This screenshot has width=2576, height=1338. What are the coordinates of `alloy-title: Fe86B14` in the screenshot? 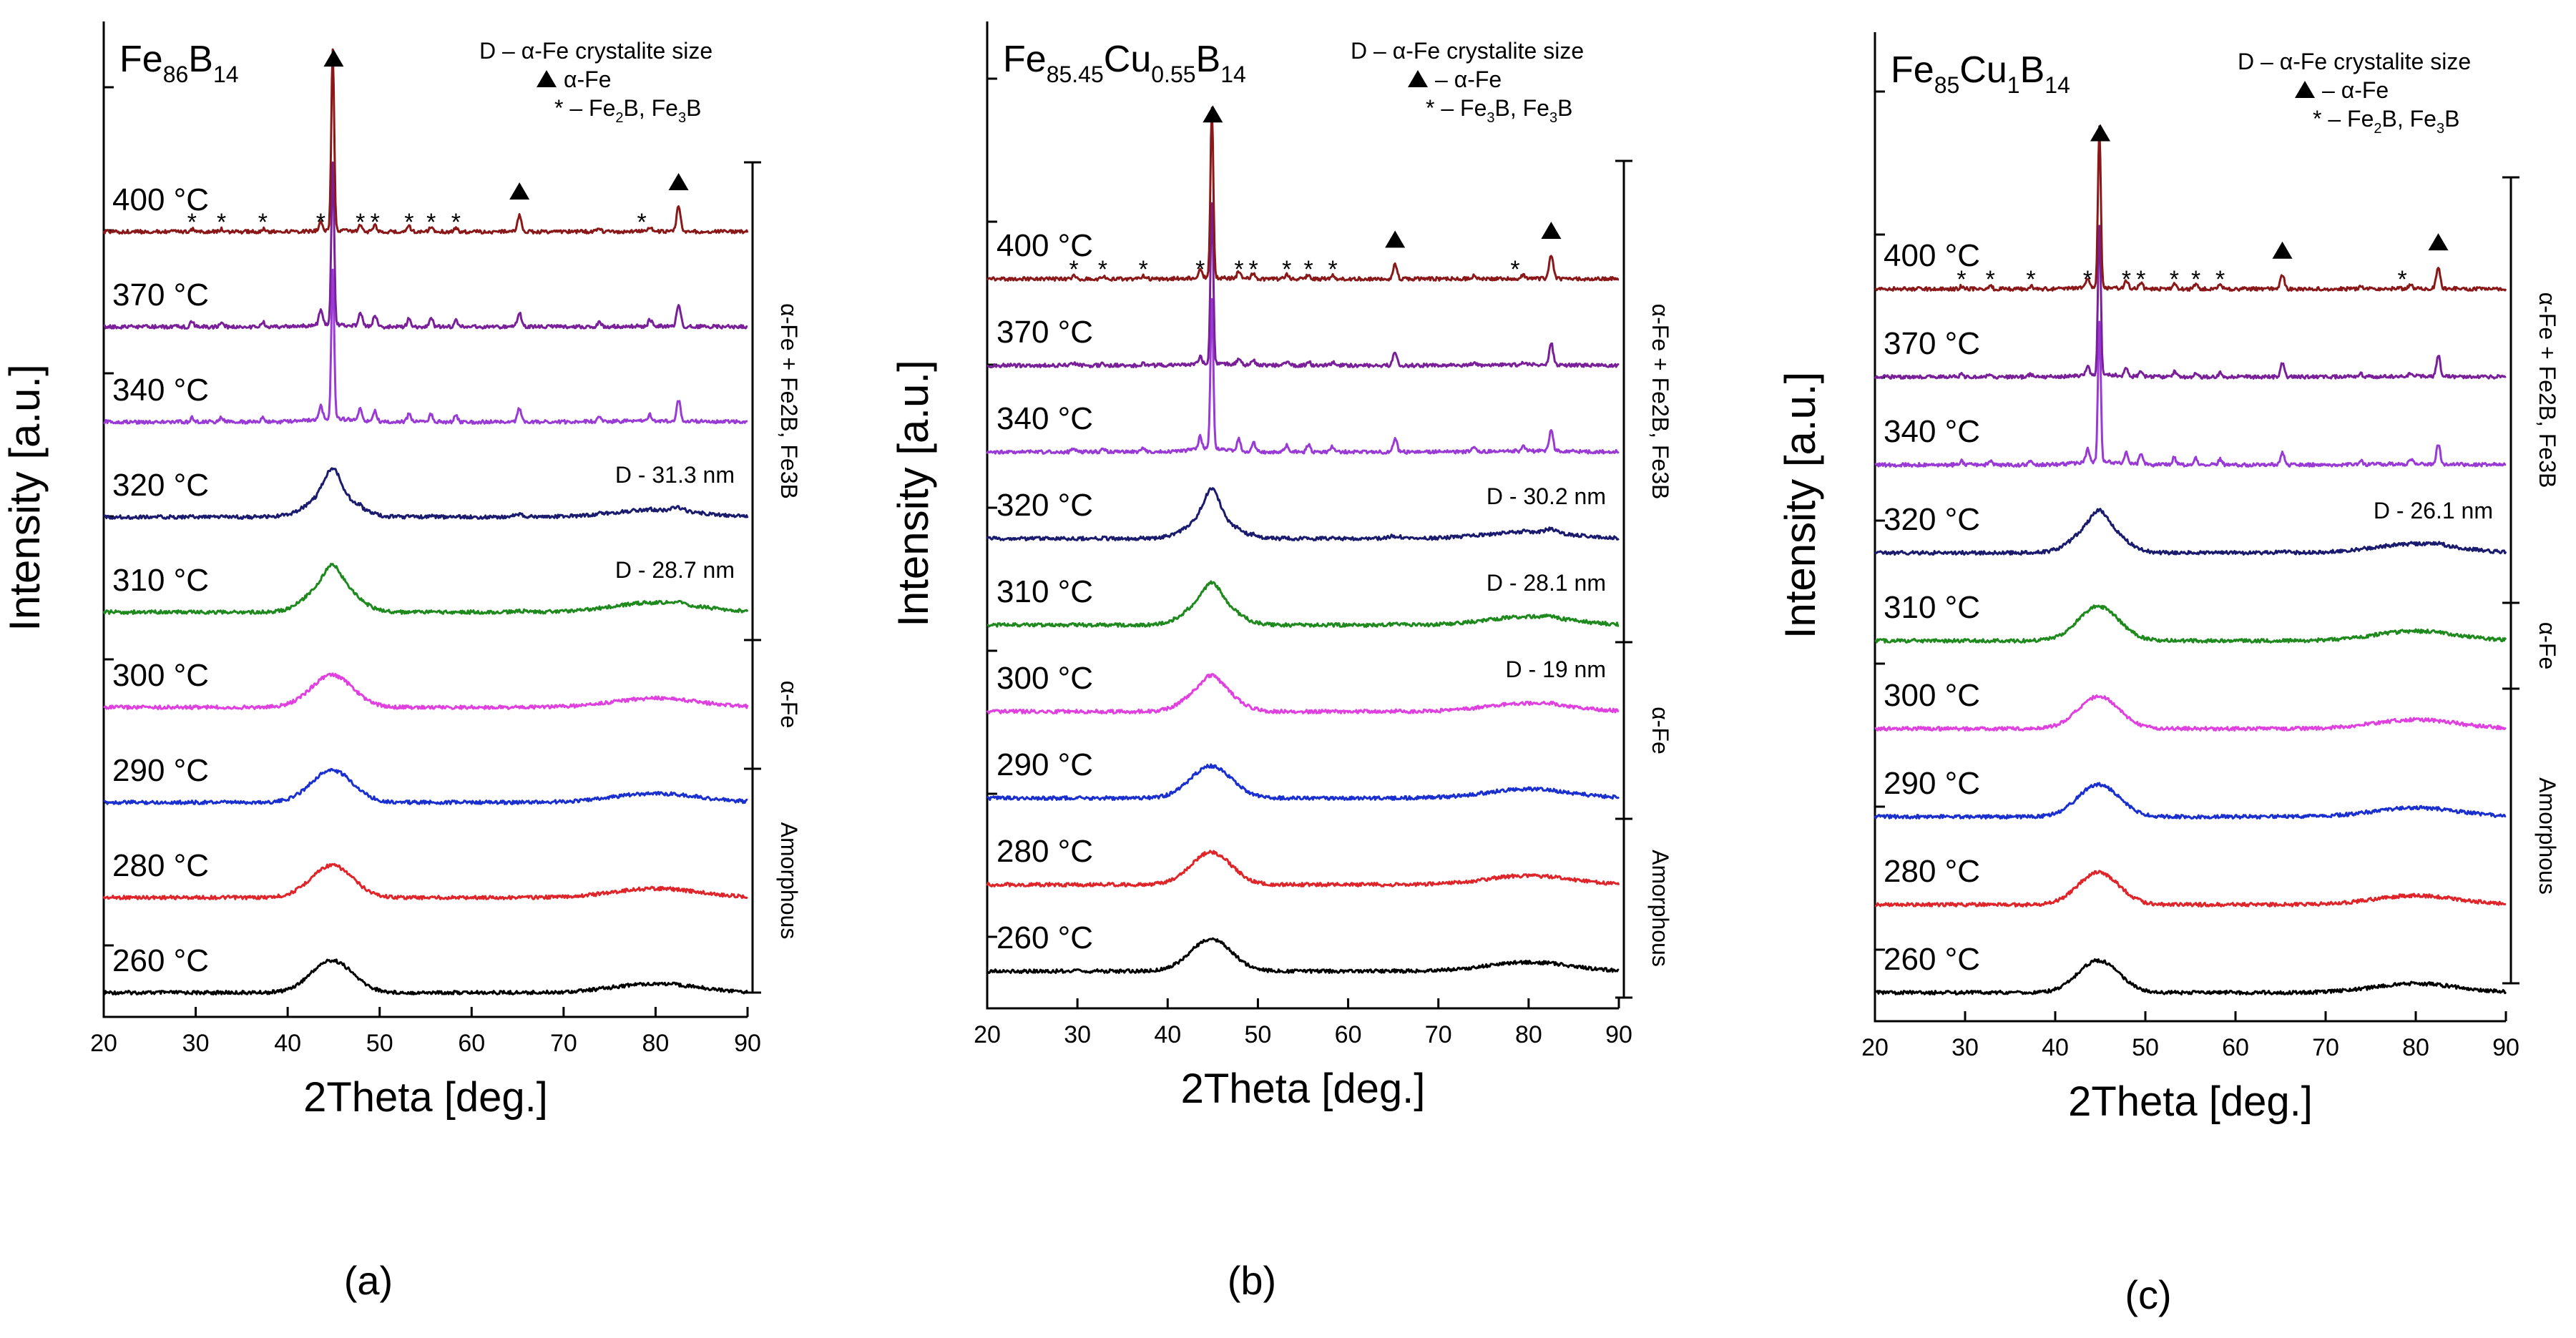 It's located at (179, 63).